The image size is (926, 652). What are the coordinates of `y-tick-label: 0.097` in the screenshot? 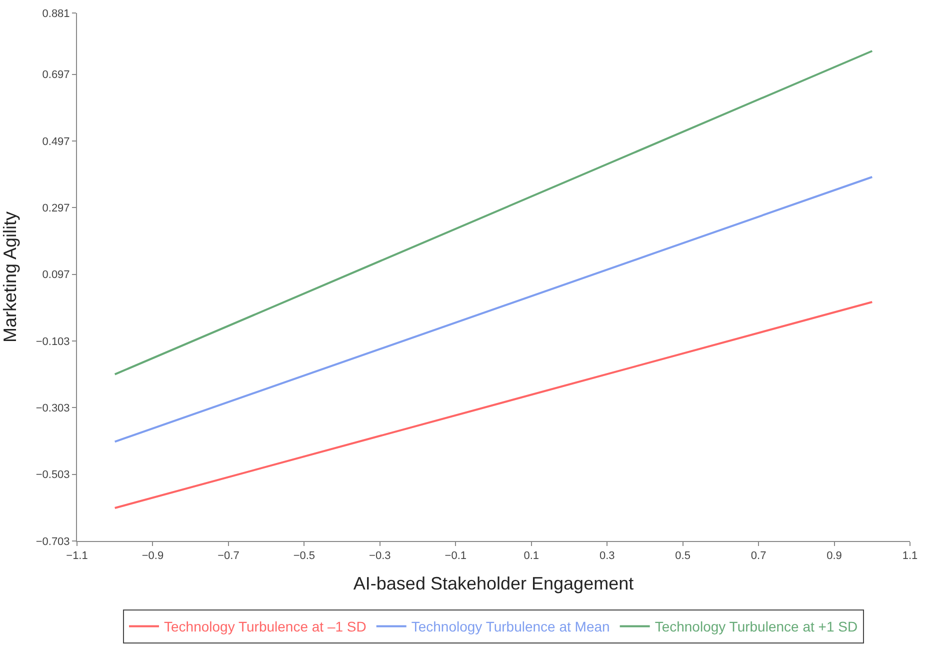 It's located at (56, 275).